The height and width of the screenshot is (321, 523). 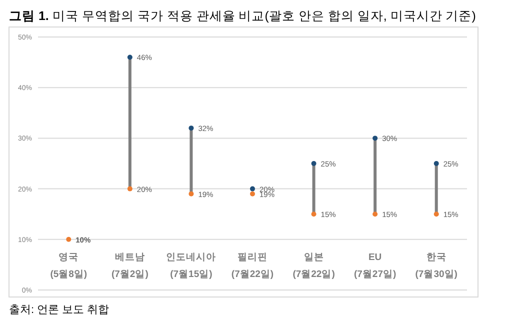 I want to click on x-tick-label: 인도네시아 (7월15일), so click(x=191, y=266).